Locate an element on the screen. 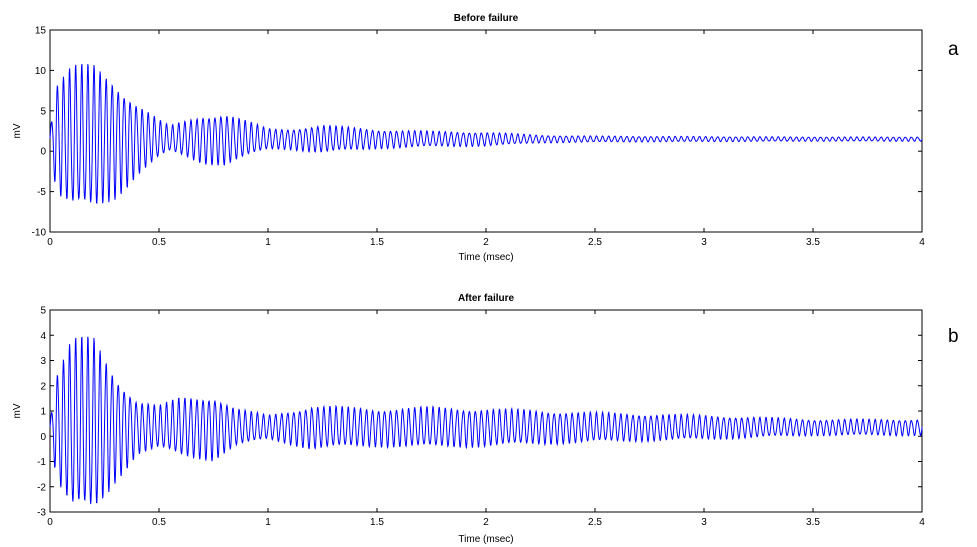 This screenshot has width=977, height=547. x-axis-label-after-failure: Time (msec) is located at coordinates (485, 539).